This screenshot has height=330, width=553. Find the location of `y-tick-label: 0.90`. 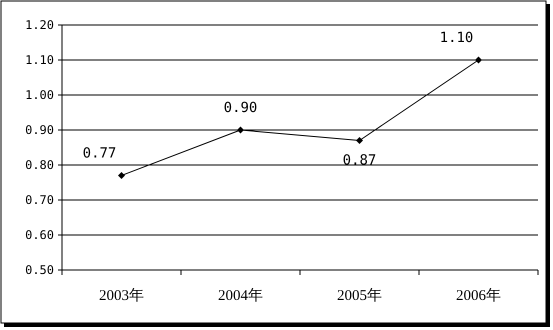

y-tick-label: 0.90 is located at coordinates (39, 130).